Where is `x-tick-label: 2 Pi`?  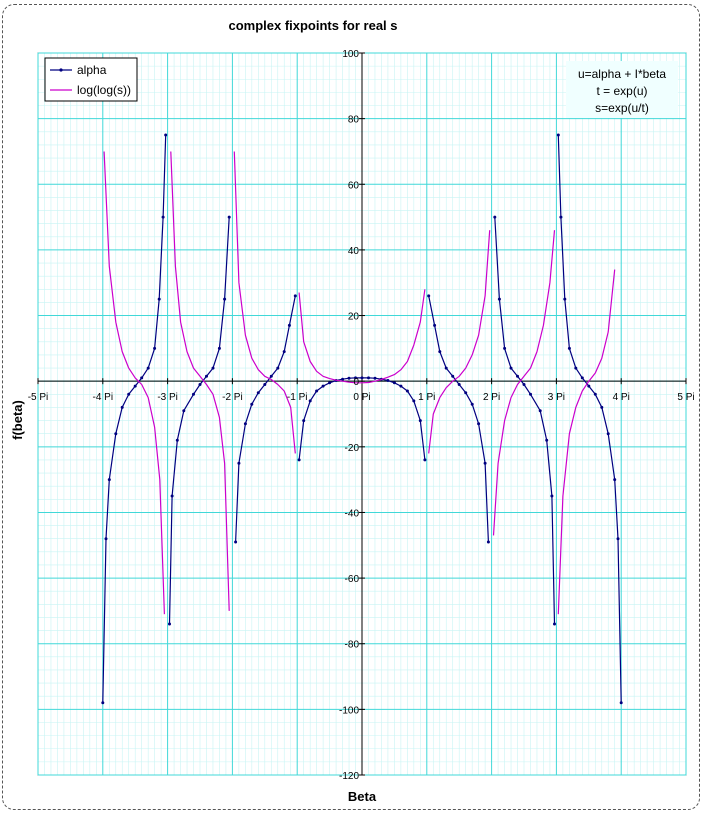
x-tick-label: 2 Pi is located at coordinates (491, 397).